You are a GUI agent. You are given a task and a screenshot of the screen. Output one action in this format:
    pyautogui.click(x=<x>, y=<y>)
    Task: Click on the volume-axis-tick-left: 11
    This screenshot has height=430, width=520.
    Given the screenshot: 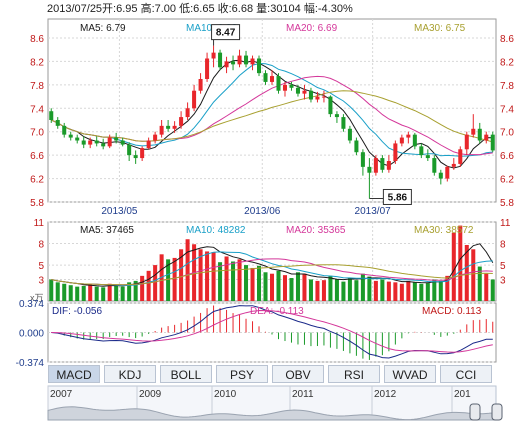 What is the action you would take?
    pyautogui.click(x=39, y=223)
    